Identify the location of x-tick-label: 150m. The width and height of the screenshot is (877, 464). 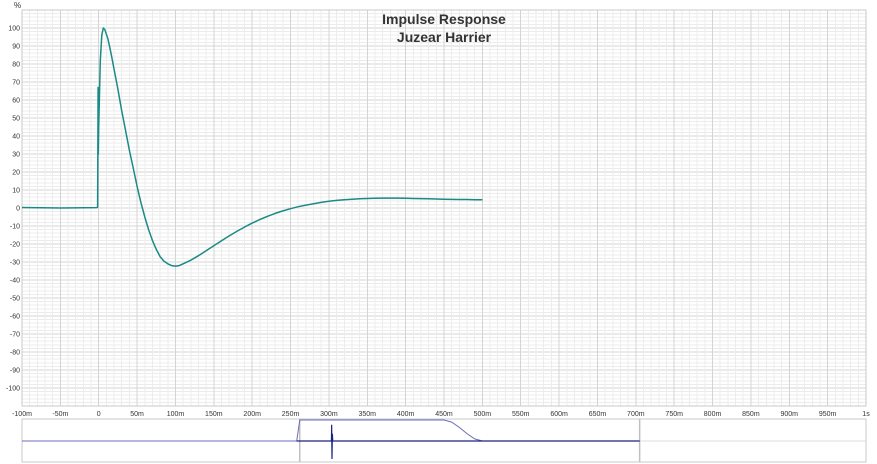
(214, 414).